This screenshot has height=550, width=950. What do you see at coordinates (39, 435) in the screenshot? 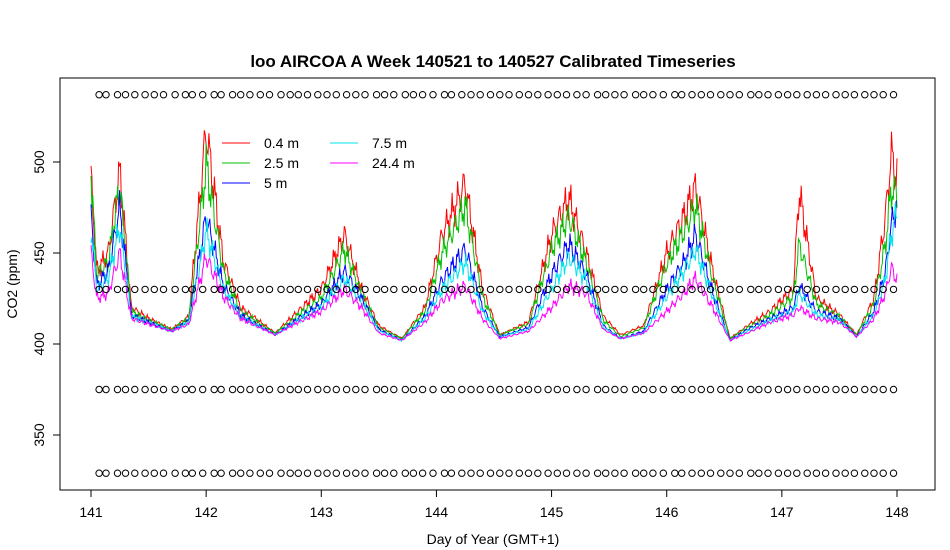
I see `y-tick-label: 350` at bounding box center [39, 435].